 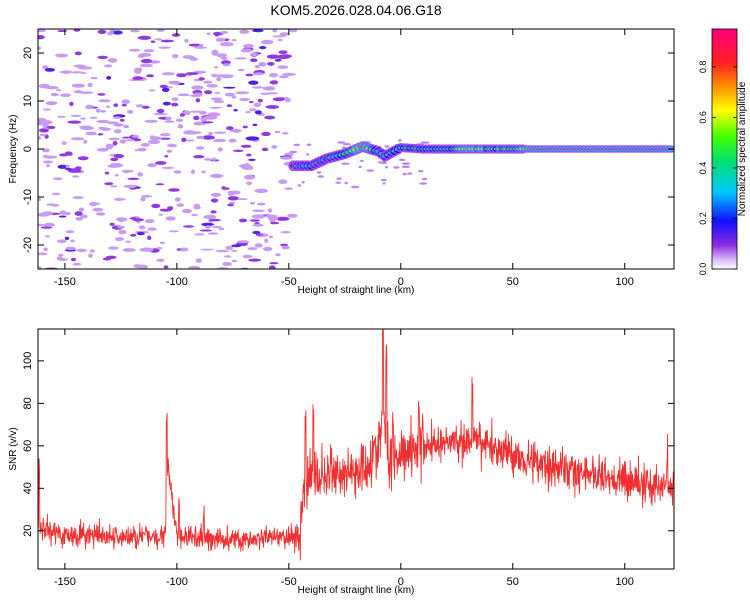 What do you see at coordinates (703, 117) in the screenshot?
I see `colorbar-tick-label: 0.6` at bounding box center [703, 117].